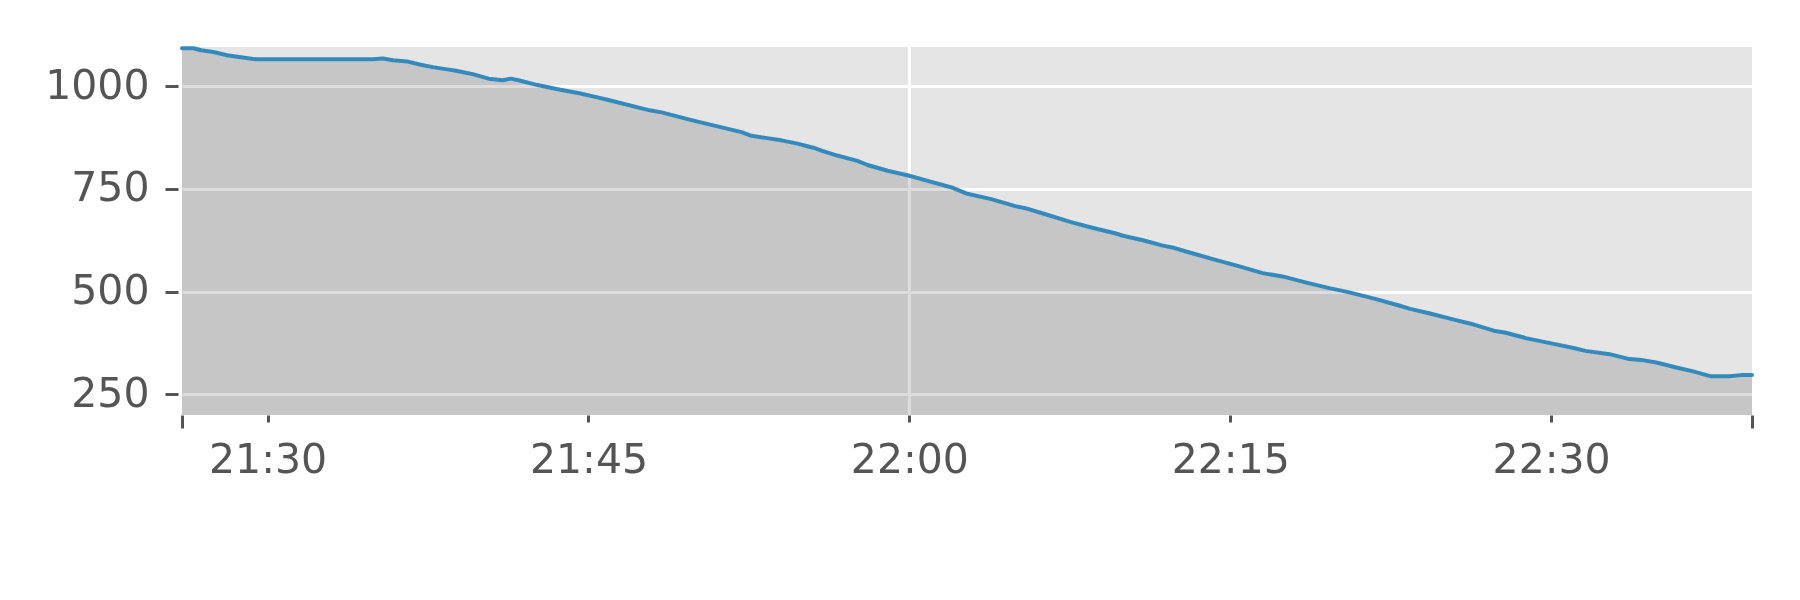  What do you see at coordinates (110, 187) in the screenshot?
I see `y-tick-label: 750` at bounding box center [110, 187].